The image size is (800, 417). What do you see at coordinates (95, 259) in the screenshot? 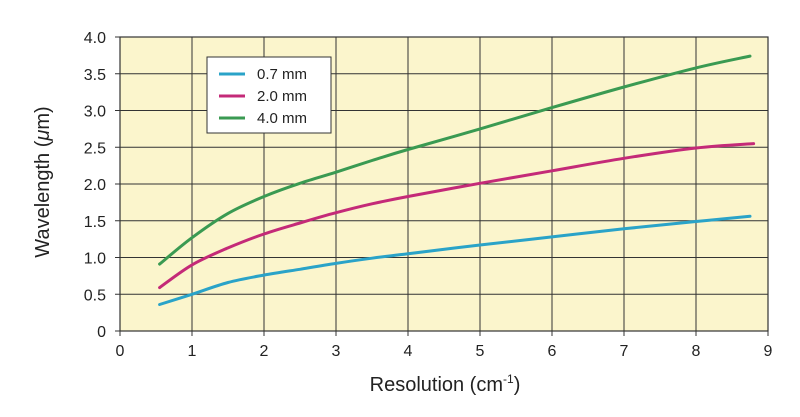
I see `y-tick-label: 1.0` at bounding box center [95, 259].